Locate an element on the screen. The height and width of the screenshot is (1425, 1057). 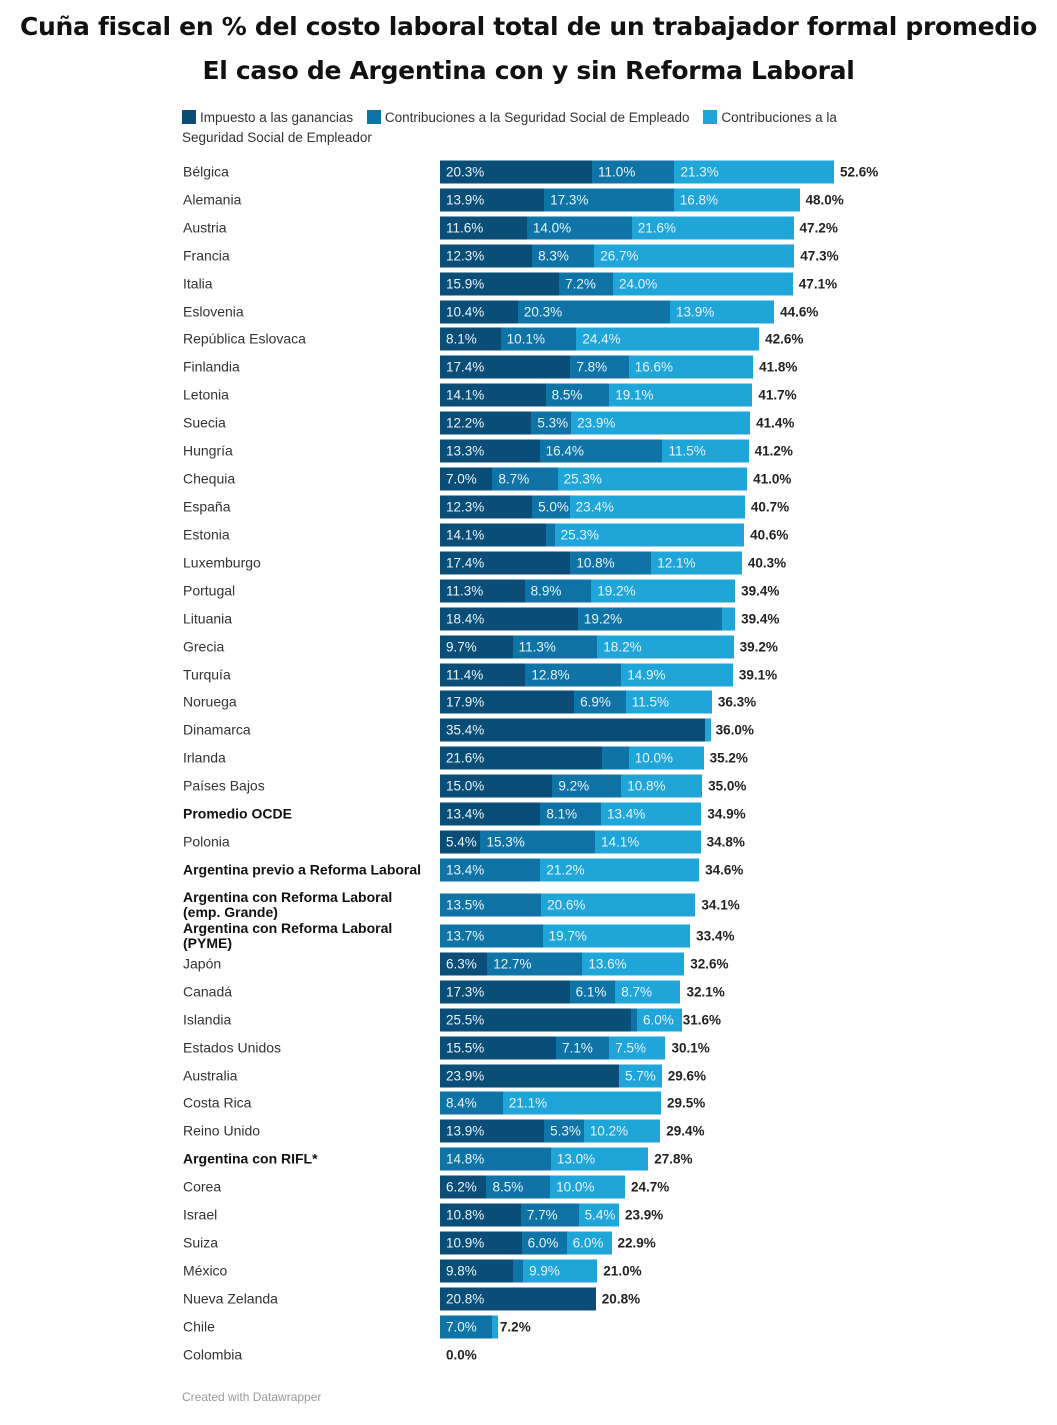
stacked-bar: 14.1% 8.5% 19.1% is located at coordinates (596, 395).